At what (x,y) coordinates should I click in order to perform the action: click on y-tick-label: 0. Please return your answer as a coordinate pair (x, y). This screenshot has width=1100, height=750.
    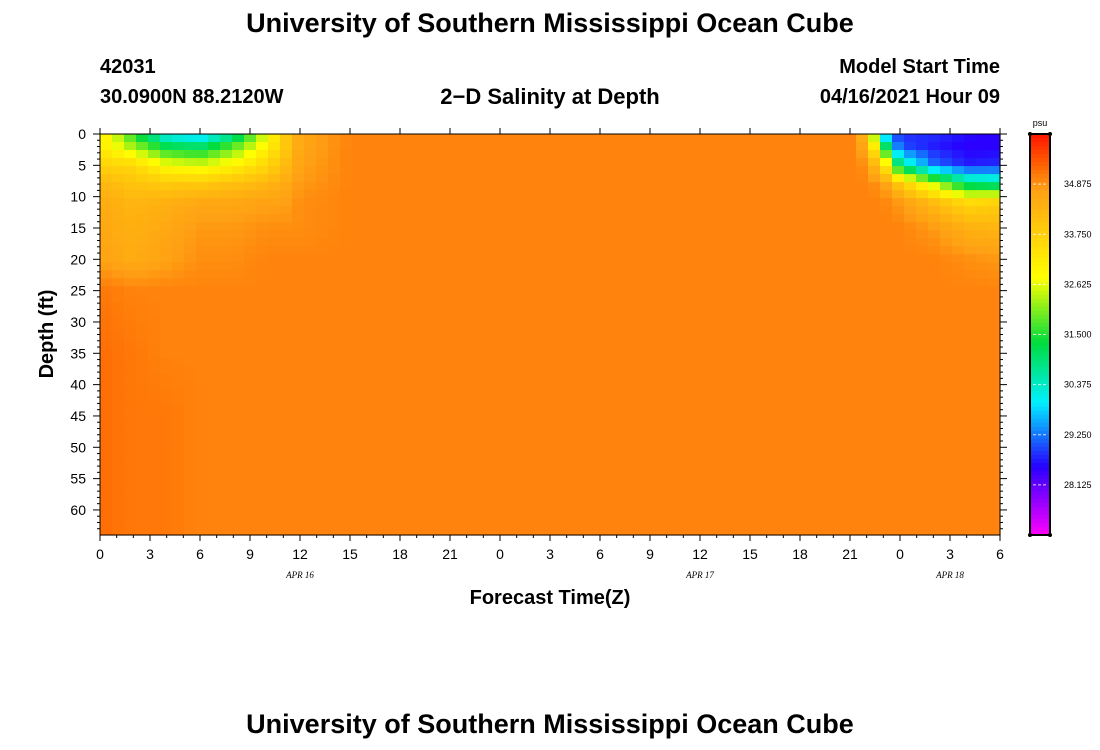
    Looking at the image, I should click on (82, 134).